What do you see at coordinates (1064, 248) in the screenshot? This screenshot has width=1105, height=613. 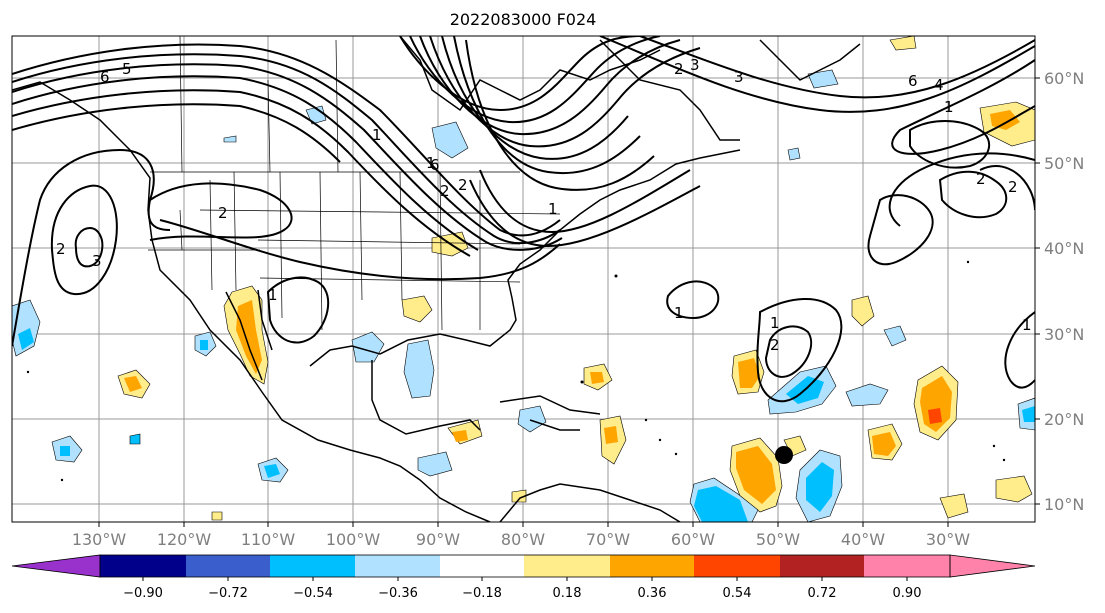 I see `lat-tick-label: 40°N` at bounding box center [1064, 248].